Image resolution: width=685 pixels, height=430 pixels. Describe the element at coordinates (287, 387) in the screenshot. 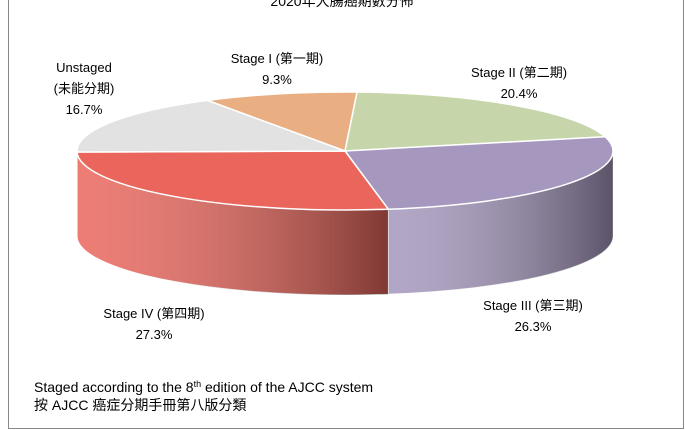

I see `footnote-text: edition of the AJCC system` at that location.